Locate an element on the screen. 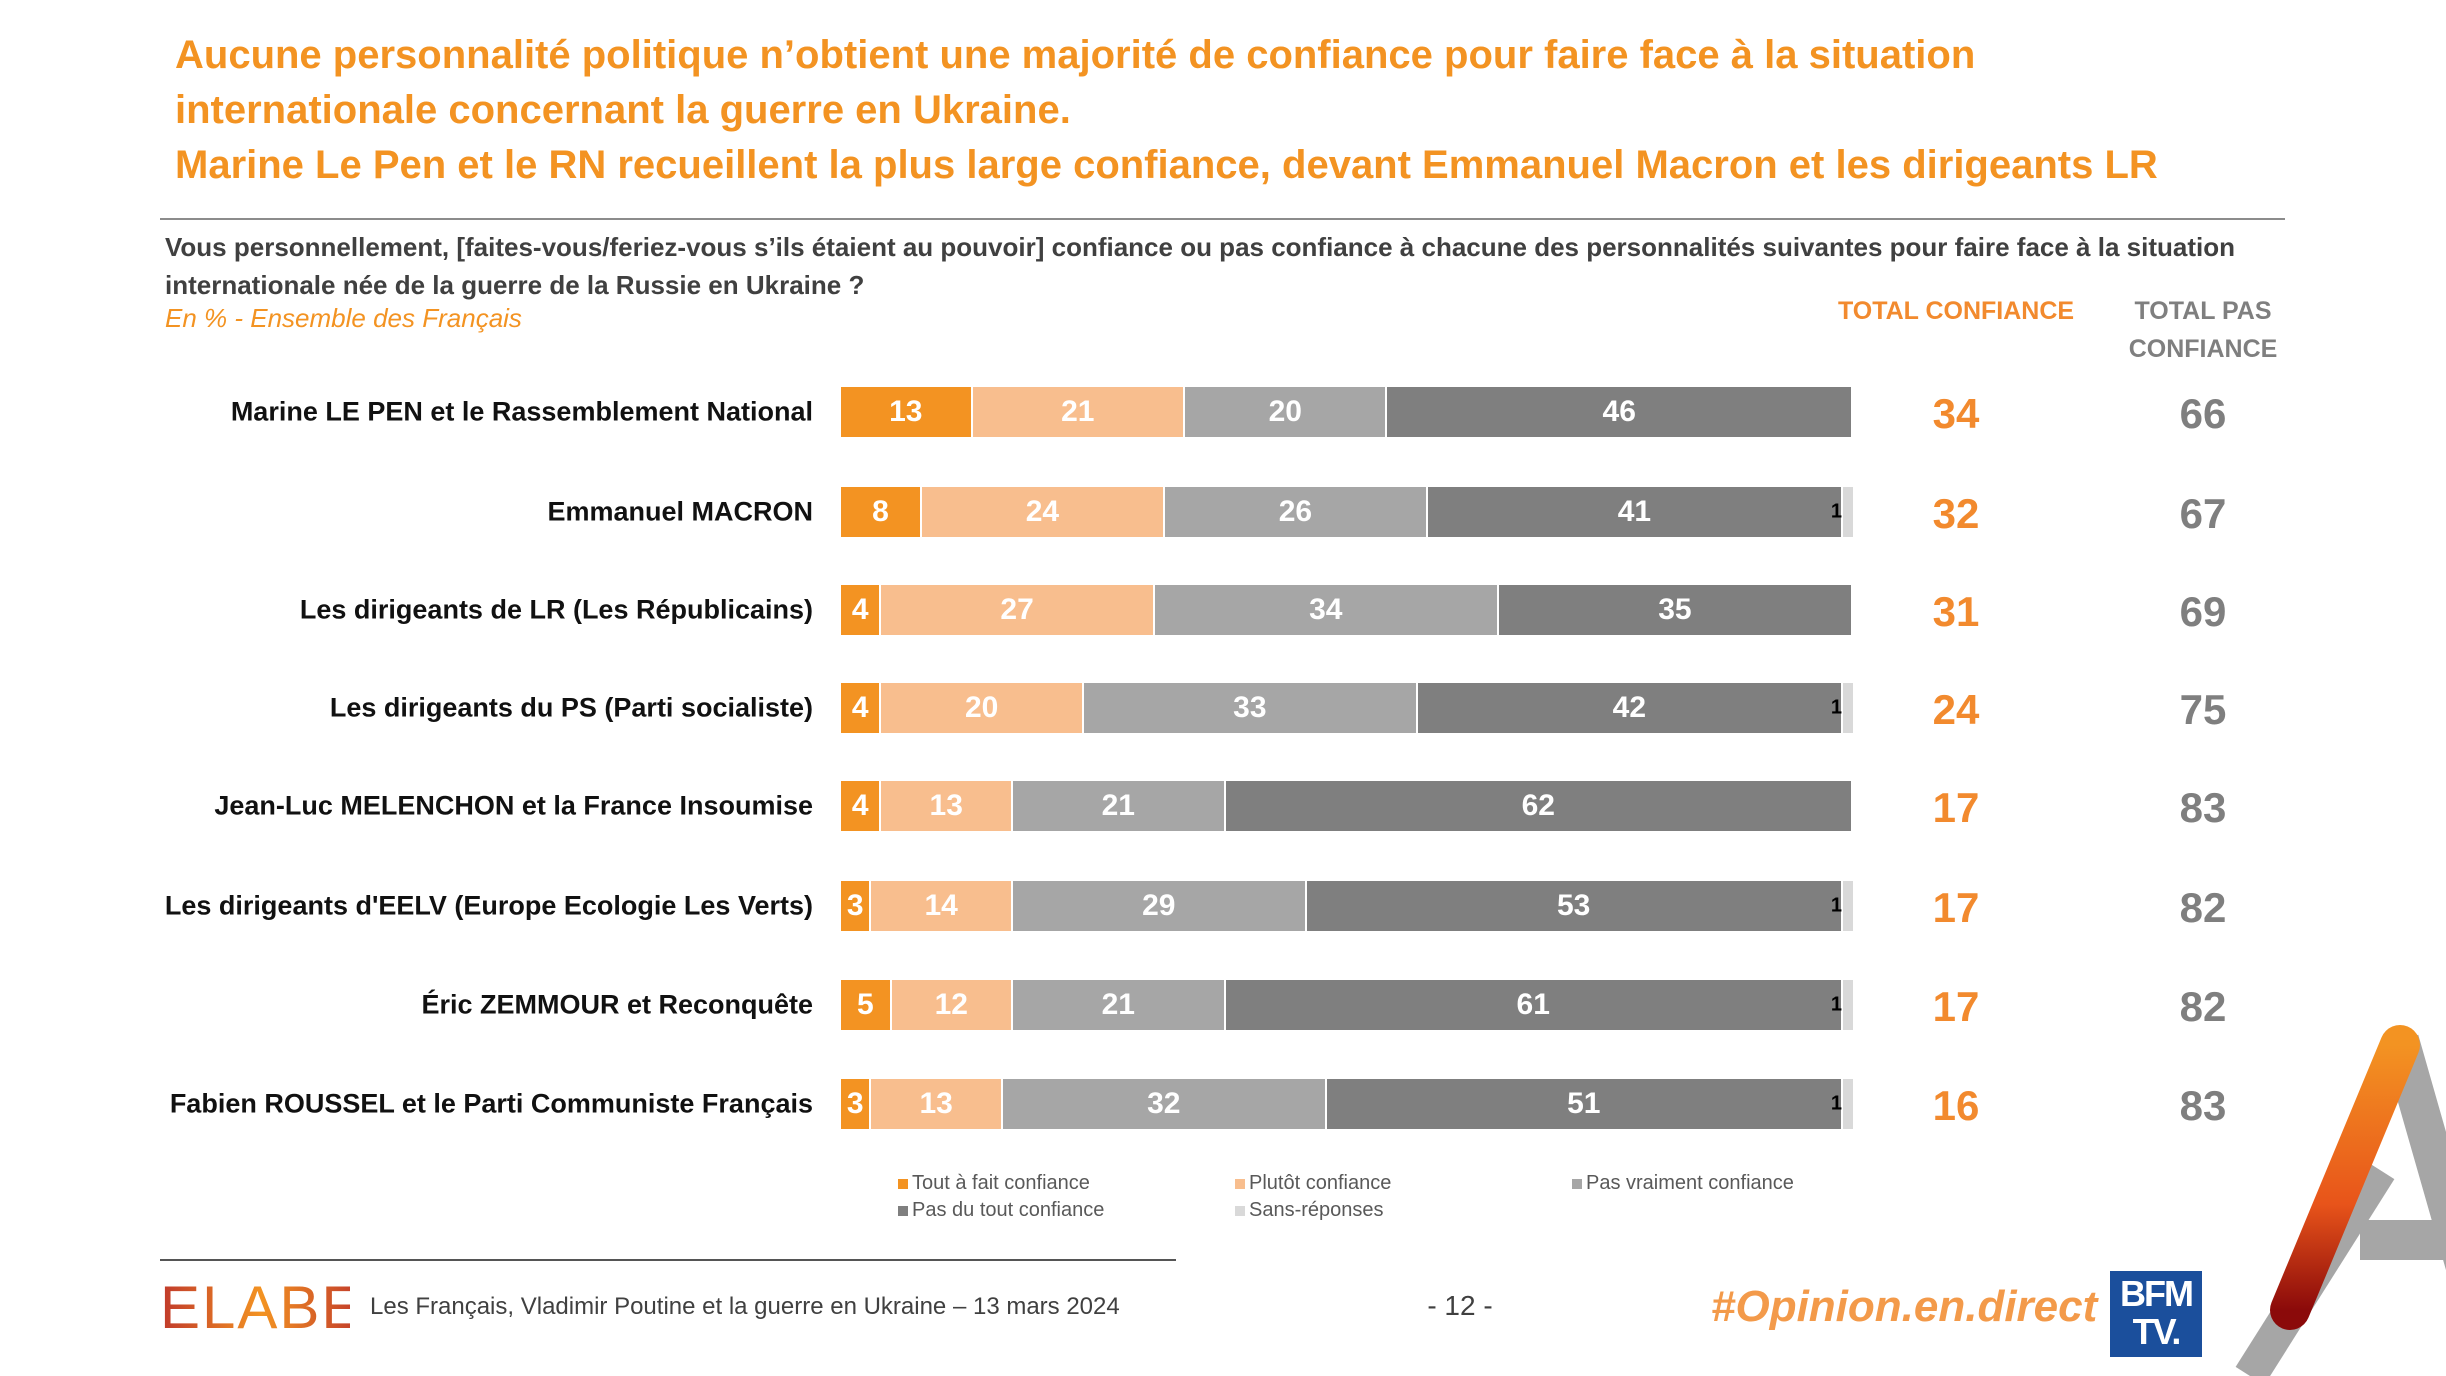 This screenshot has height=1376, width=2446. hashtag: #Opinion.en.direct is located at coordinates (1904, 1306).